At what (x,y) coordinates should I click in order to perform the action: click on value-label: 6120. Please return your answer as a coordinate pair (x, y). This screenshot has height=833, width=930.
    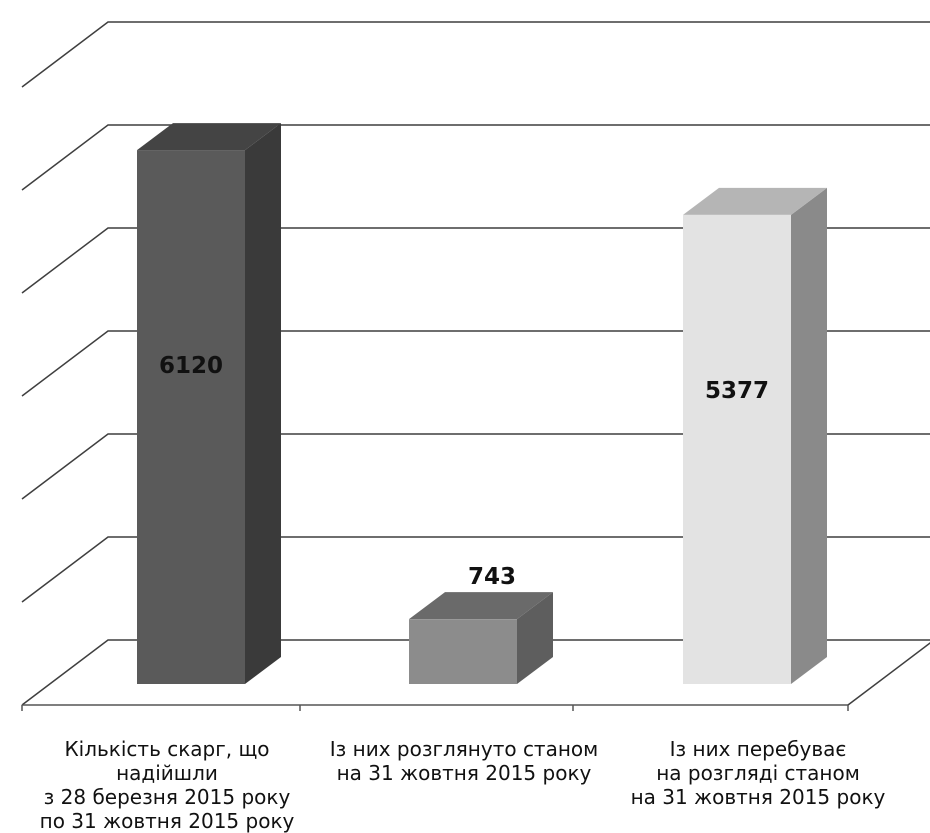
    Looking at the image, I should click on (191, 366).